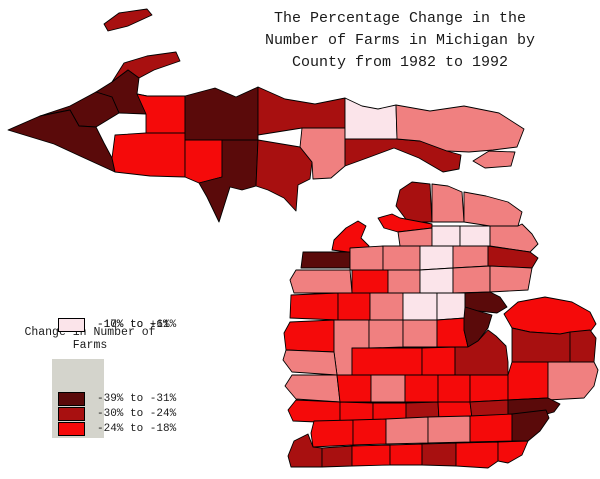 The height and width of the screenshot is (479, 600). What do you see at coordinates (401, 258) in the screenshot?
I see `county-kalkaska` at bounding box center [401, 258].